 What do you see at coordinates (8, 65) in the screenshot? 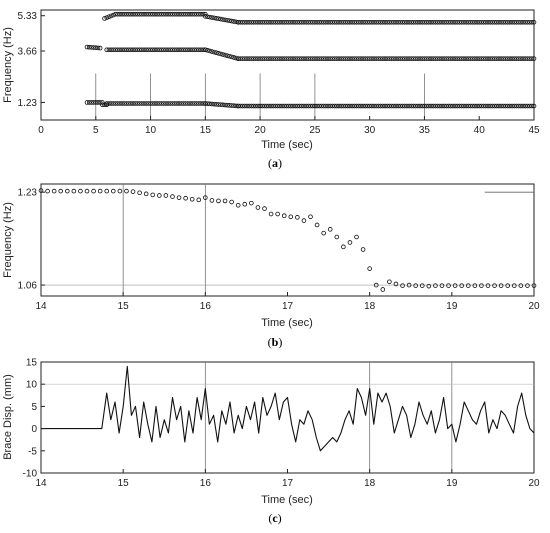
I see `y-axis-label-a: Frequency (Hz)` at bounding box center [8, 65].